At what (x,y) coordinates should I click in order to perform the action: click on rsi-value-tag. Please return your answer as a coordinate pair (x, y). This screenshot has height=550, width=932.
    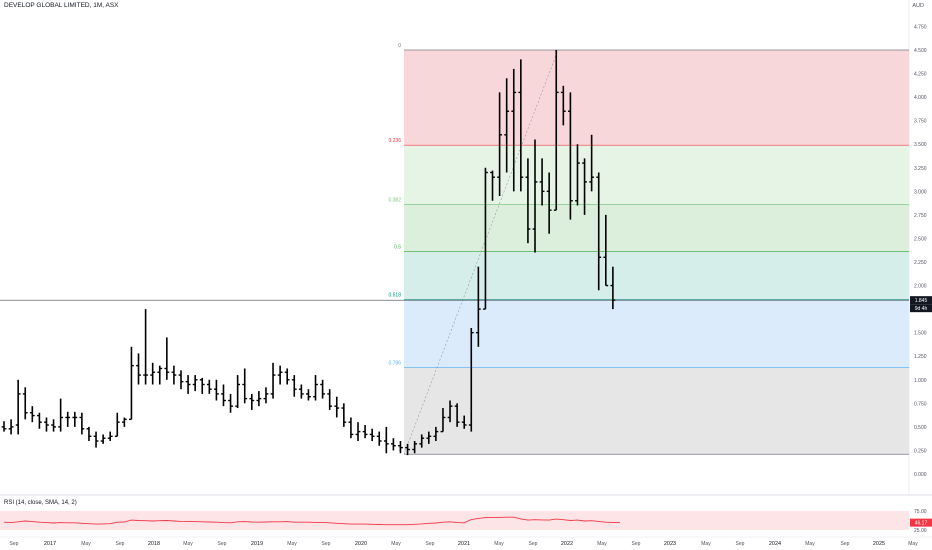
    Looking at the image, I should click on (921, 522).